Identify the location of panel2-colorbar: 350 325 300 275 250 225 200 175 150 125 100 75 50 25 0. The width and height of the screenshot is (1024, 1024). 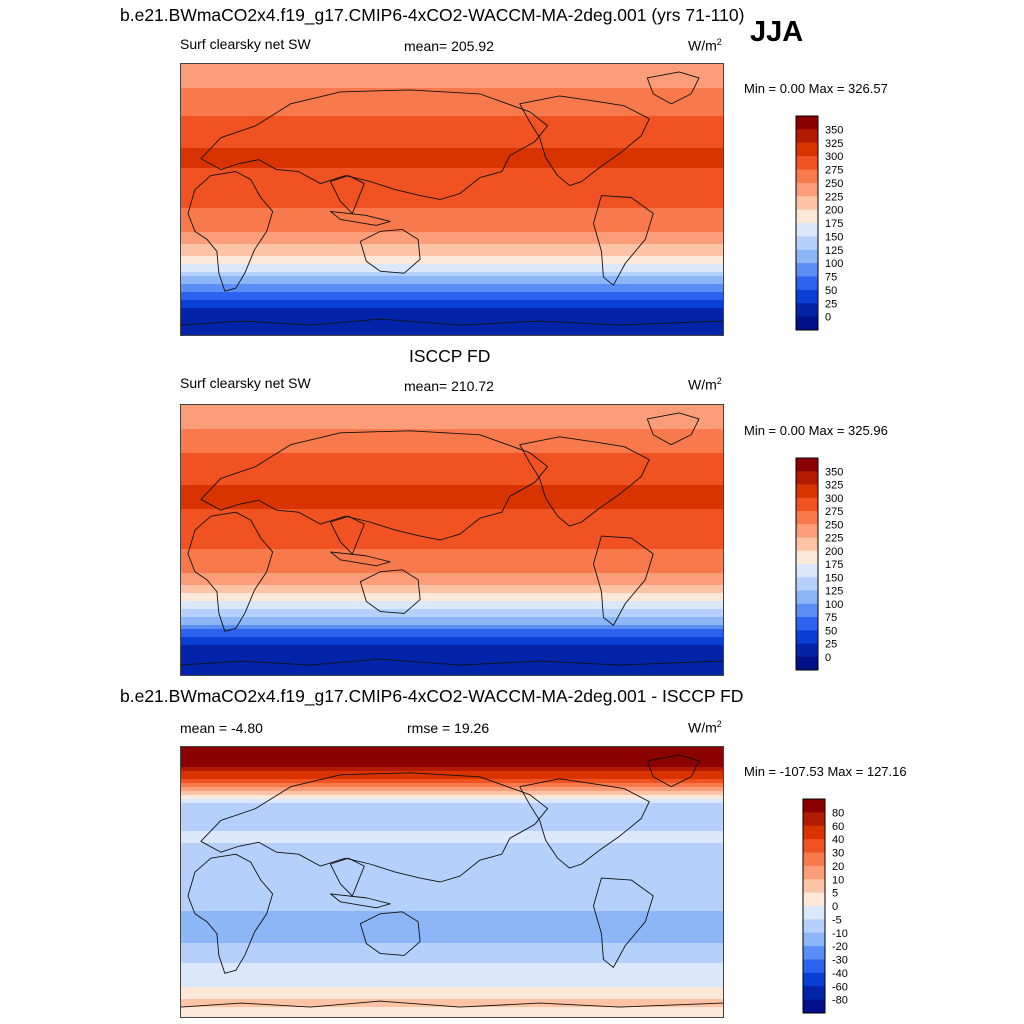
(830, 564).